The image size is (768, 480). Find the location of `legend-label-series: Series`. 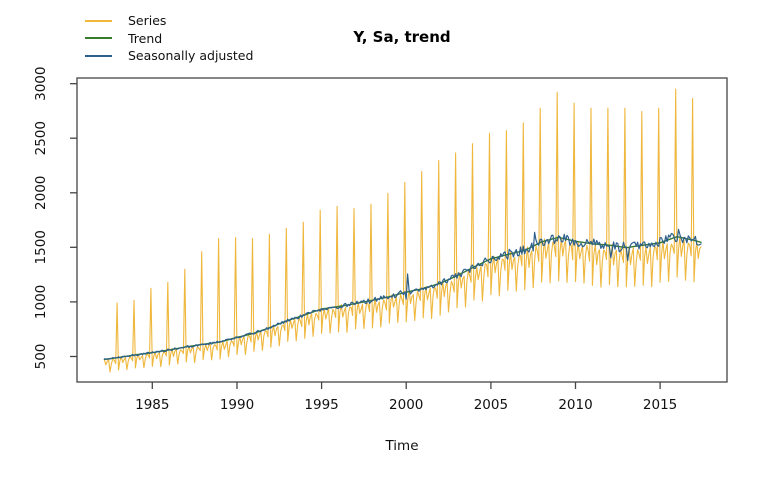

legend-label-series: Series is located at coordinates (147, 21).